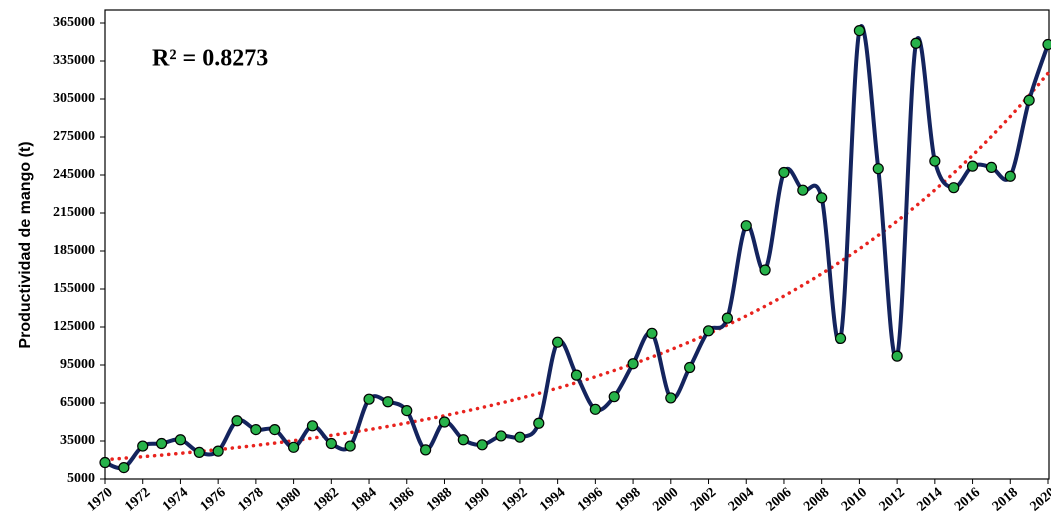  I want to click on y-tick-label: 125000, so click(74, 326).